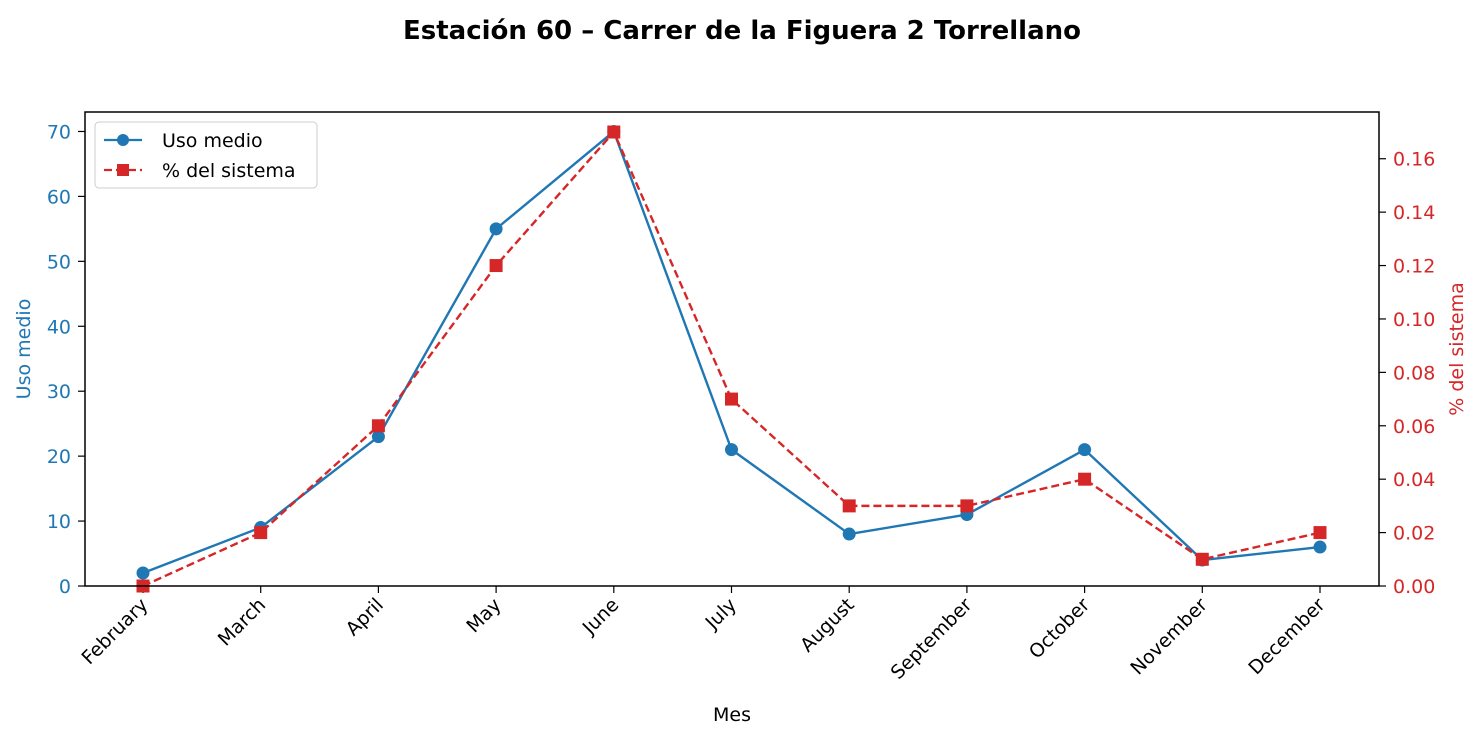  I want to click on legend-marker-uso-medio, so click(123, 140).